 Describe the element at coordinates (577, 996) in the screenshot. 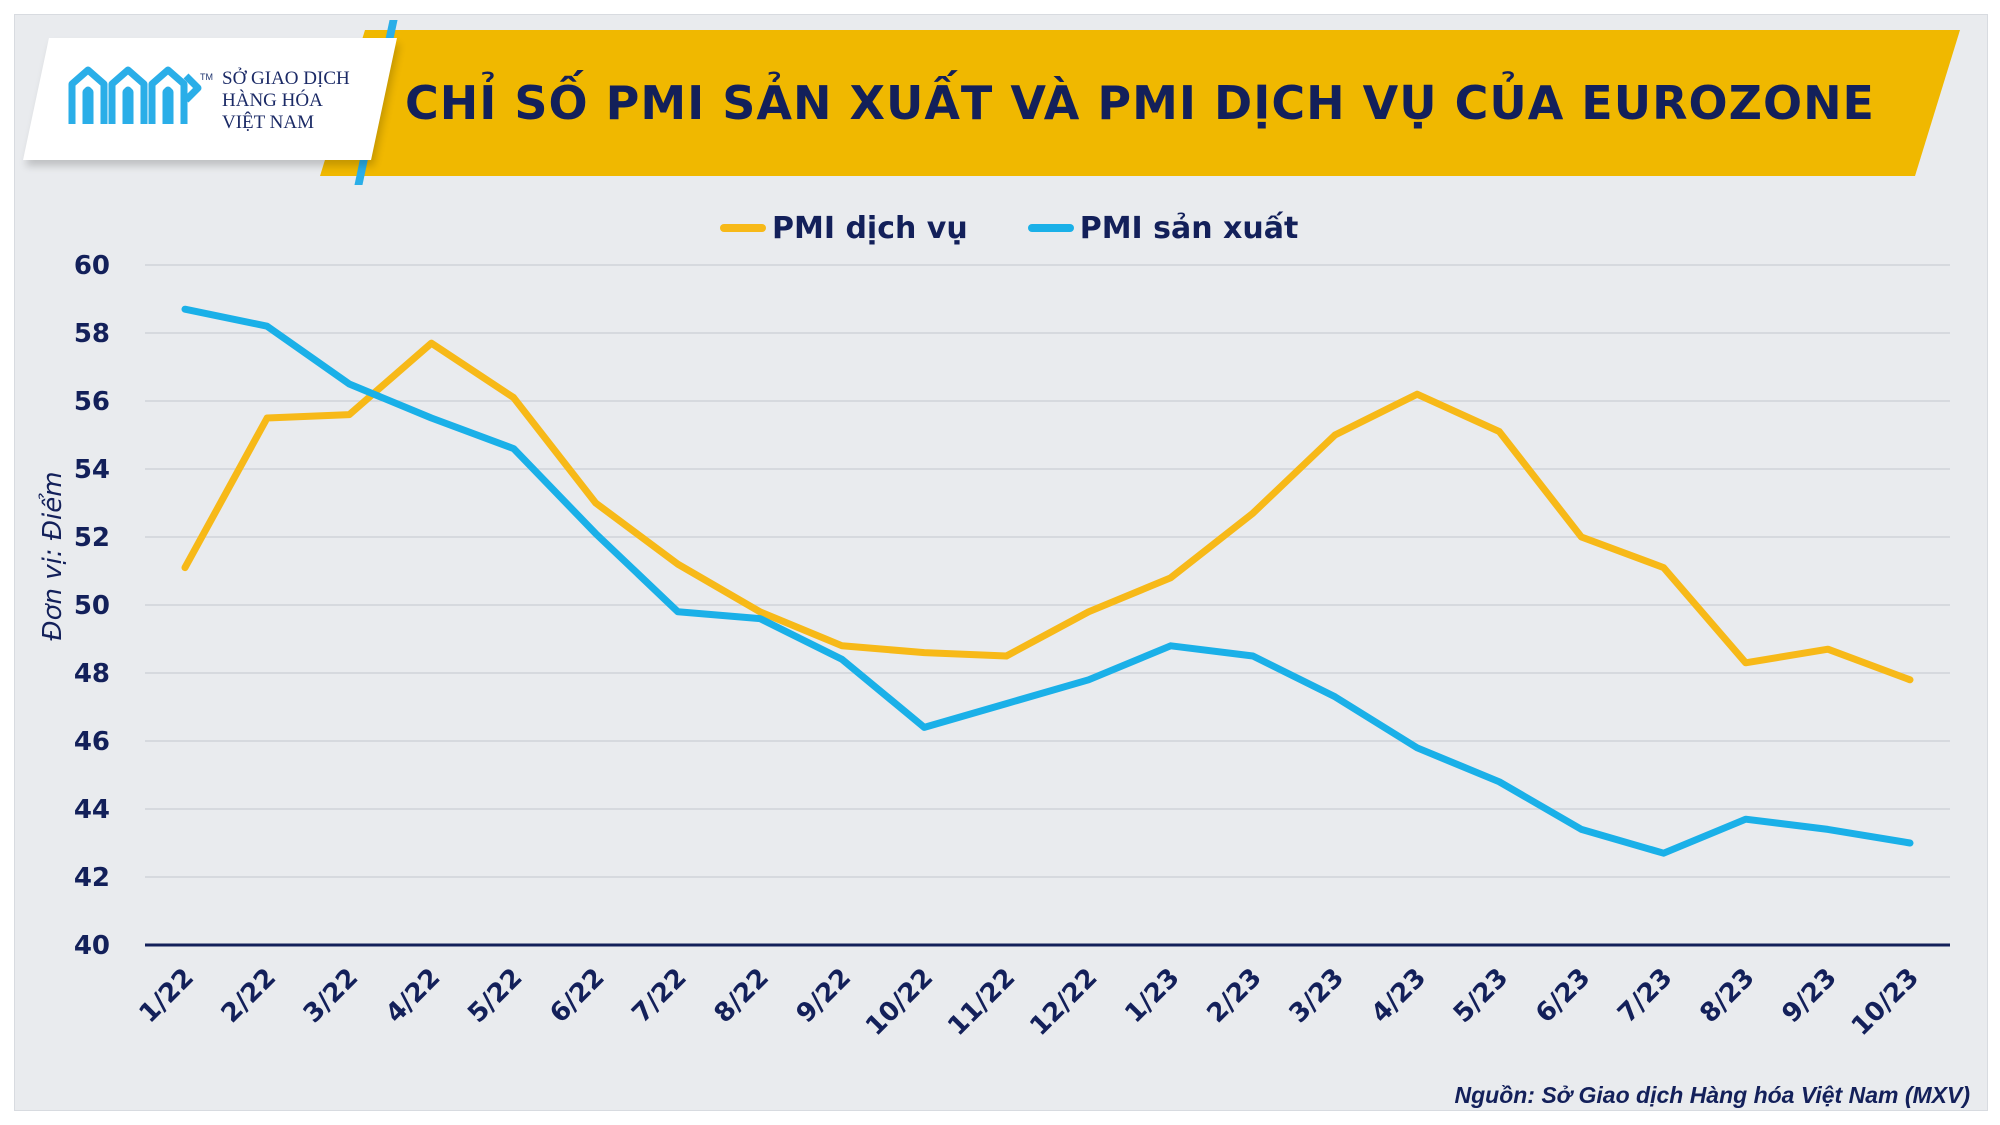

I see `x-tick-label: 6/22` at that location.